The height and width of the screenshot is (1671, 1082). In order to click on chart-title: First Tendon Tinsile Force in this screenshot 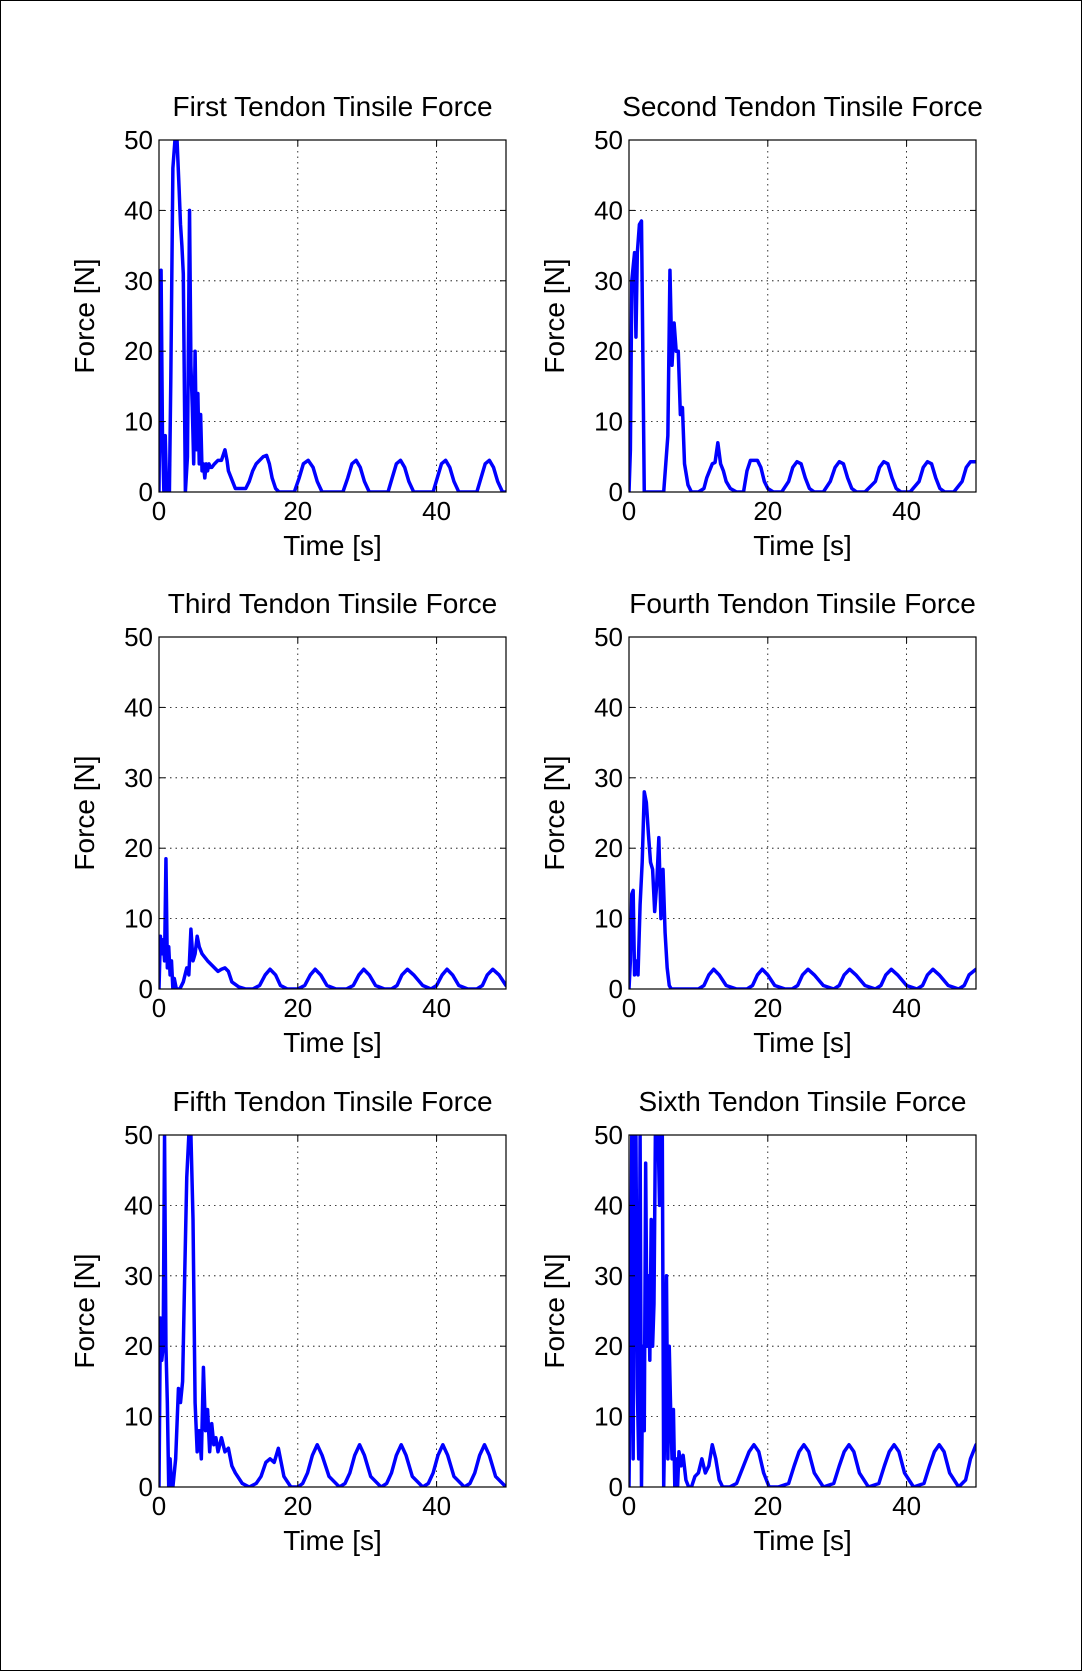, I will do `click(332, 106)`.